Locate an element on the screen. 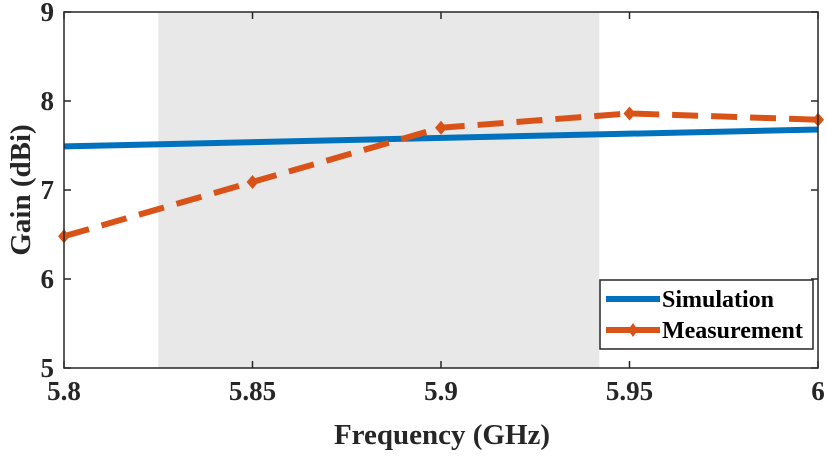 This screenshot has width=827, height=457. x-tick-label: 5.85 is located at coordinates (252, 391).